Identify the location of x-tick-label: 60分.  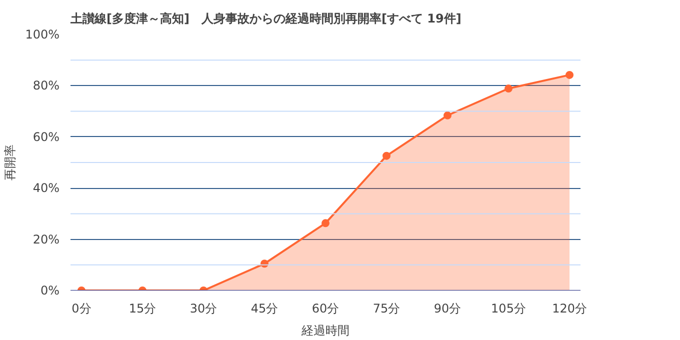
(326, 309).